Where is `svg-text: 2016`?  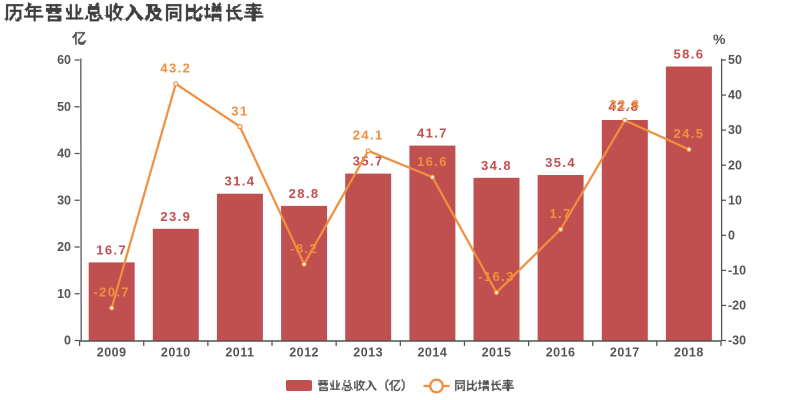
svg-text: 2016 is located at coordinates (561, 353).